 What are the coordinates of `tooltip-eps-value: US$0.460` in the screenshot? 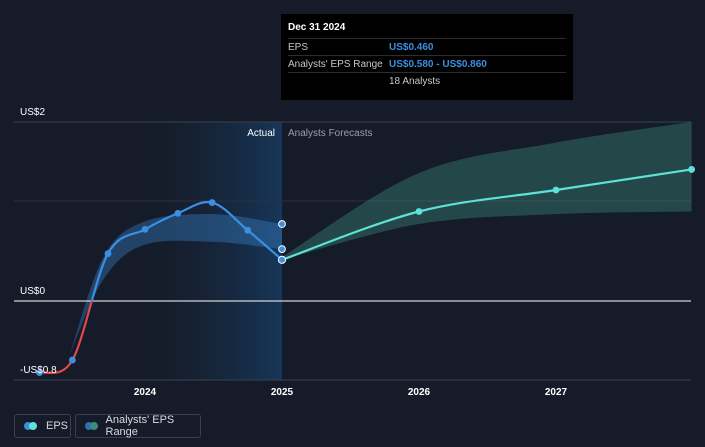 It's located at (411, 47).